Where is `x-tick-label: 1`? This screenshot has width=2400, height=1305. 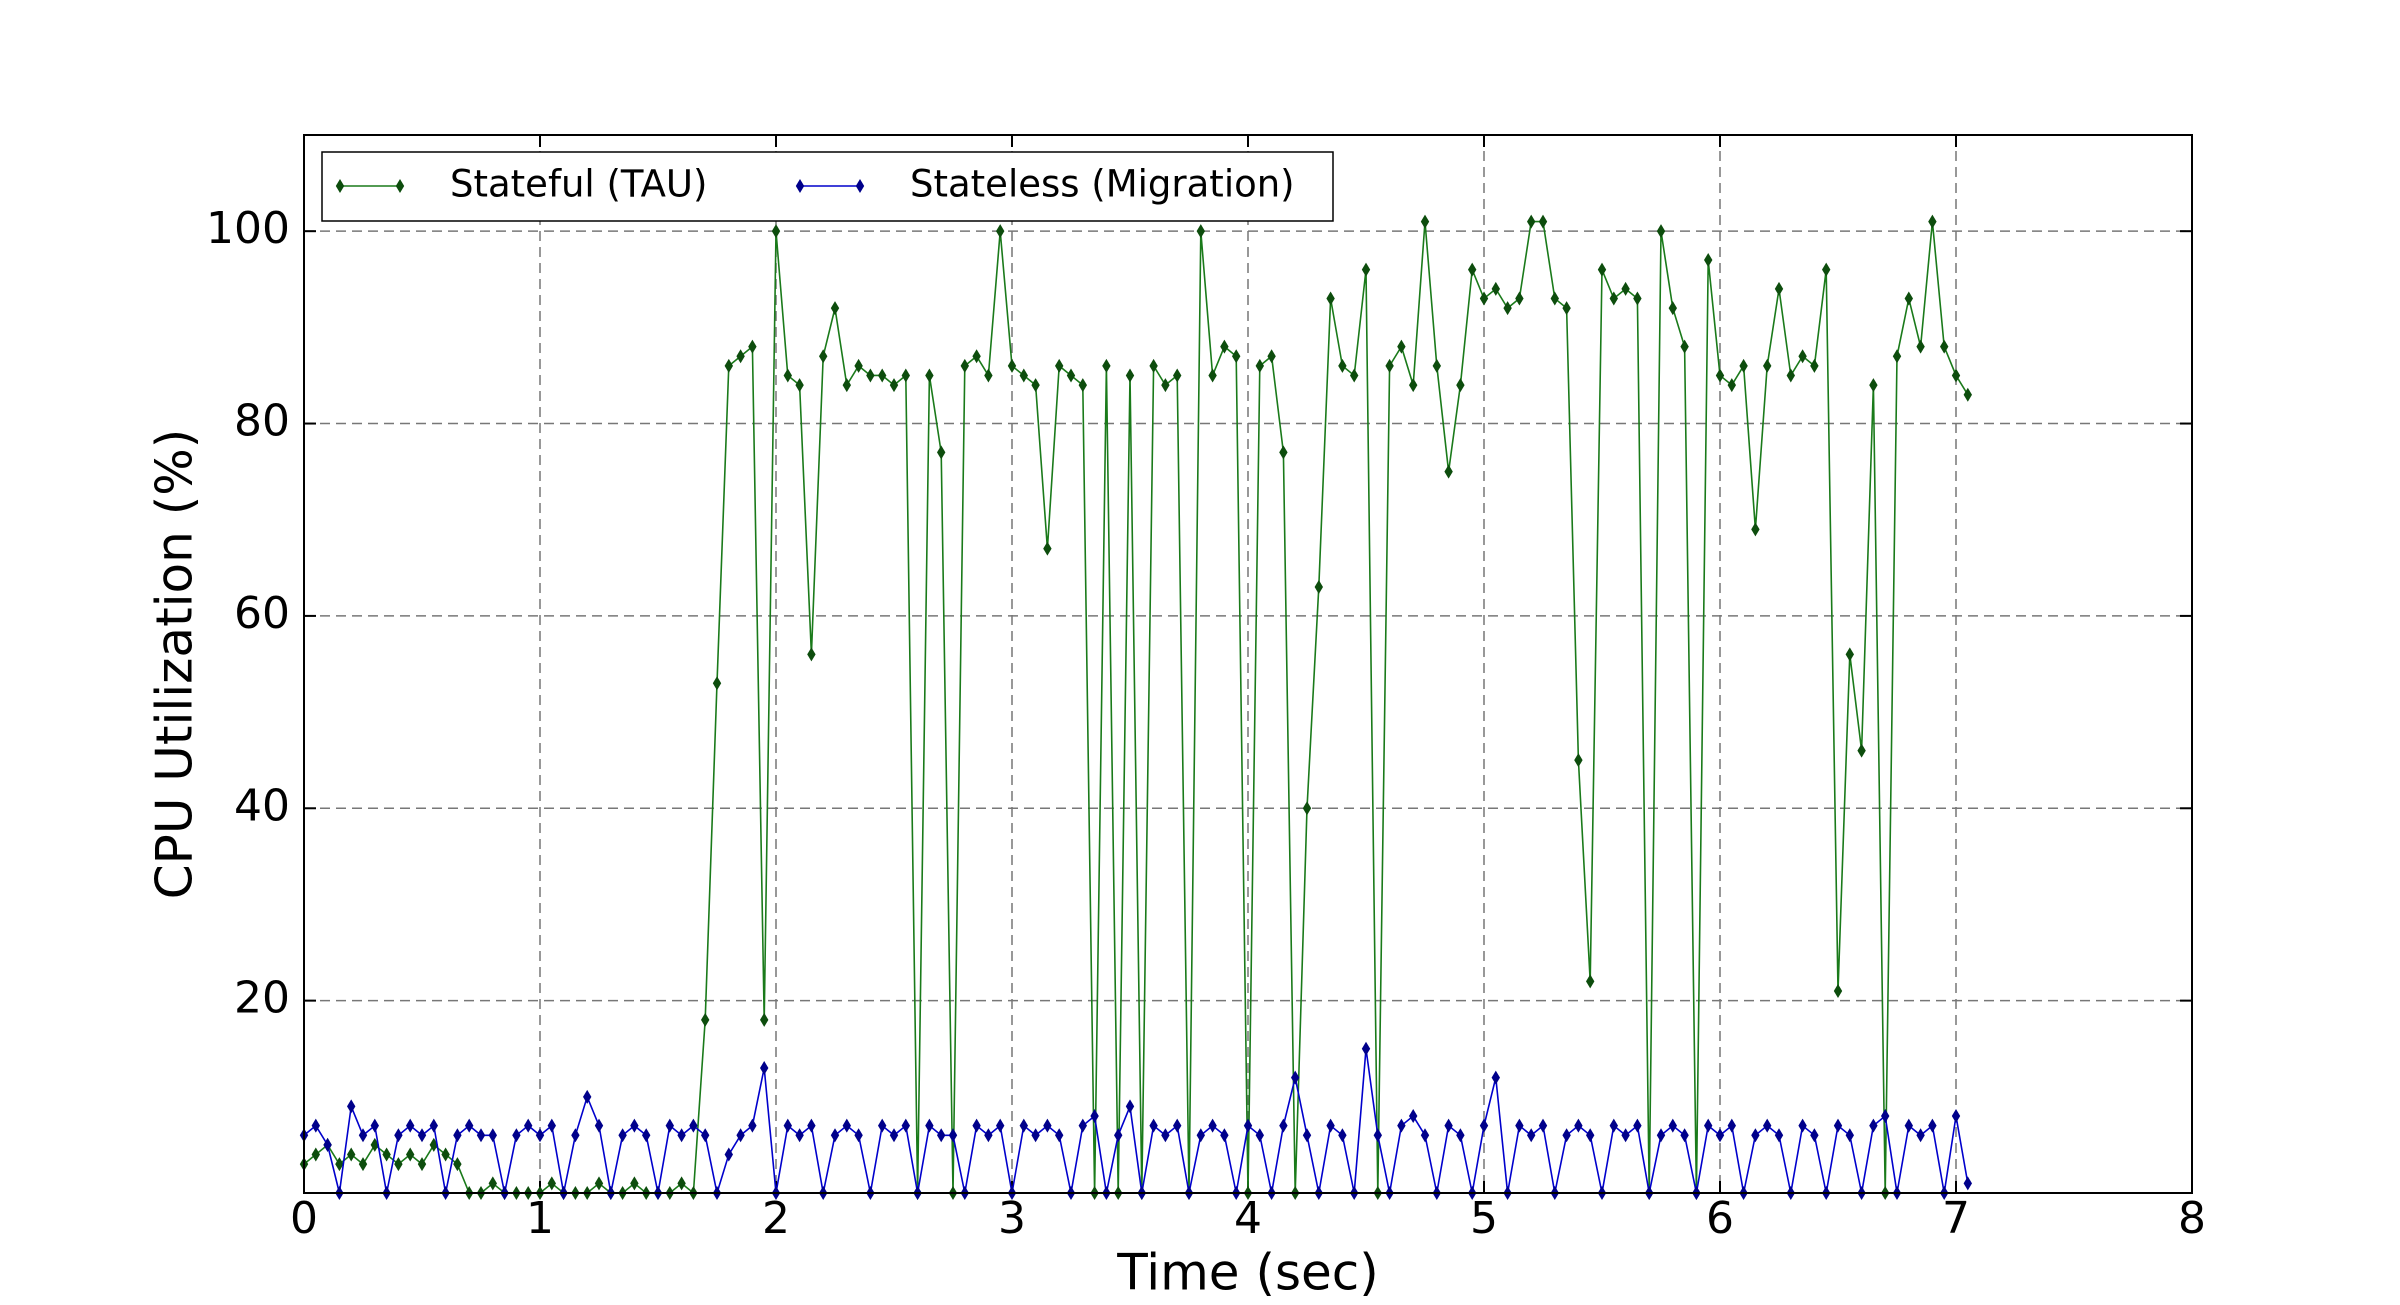
x-tick-label: 1 is located at coordinates (540, 1218).